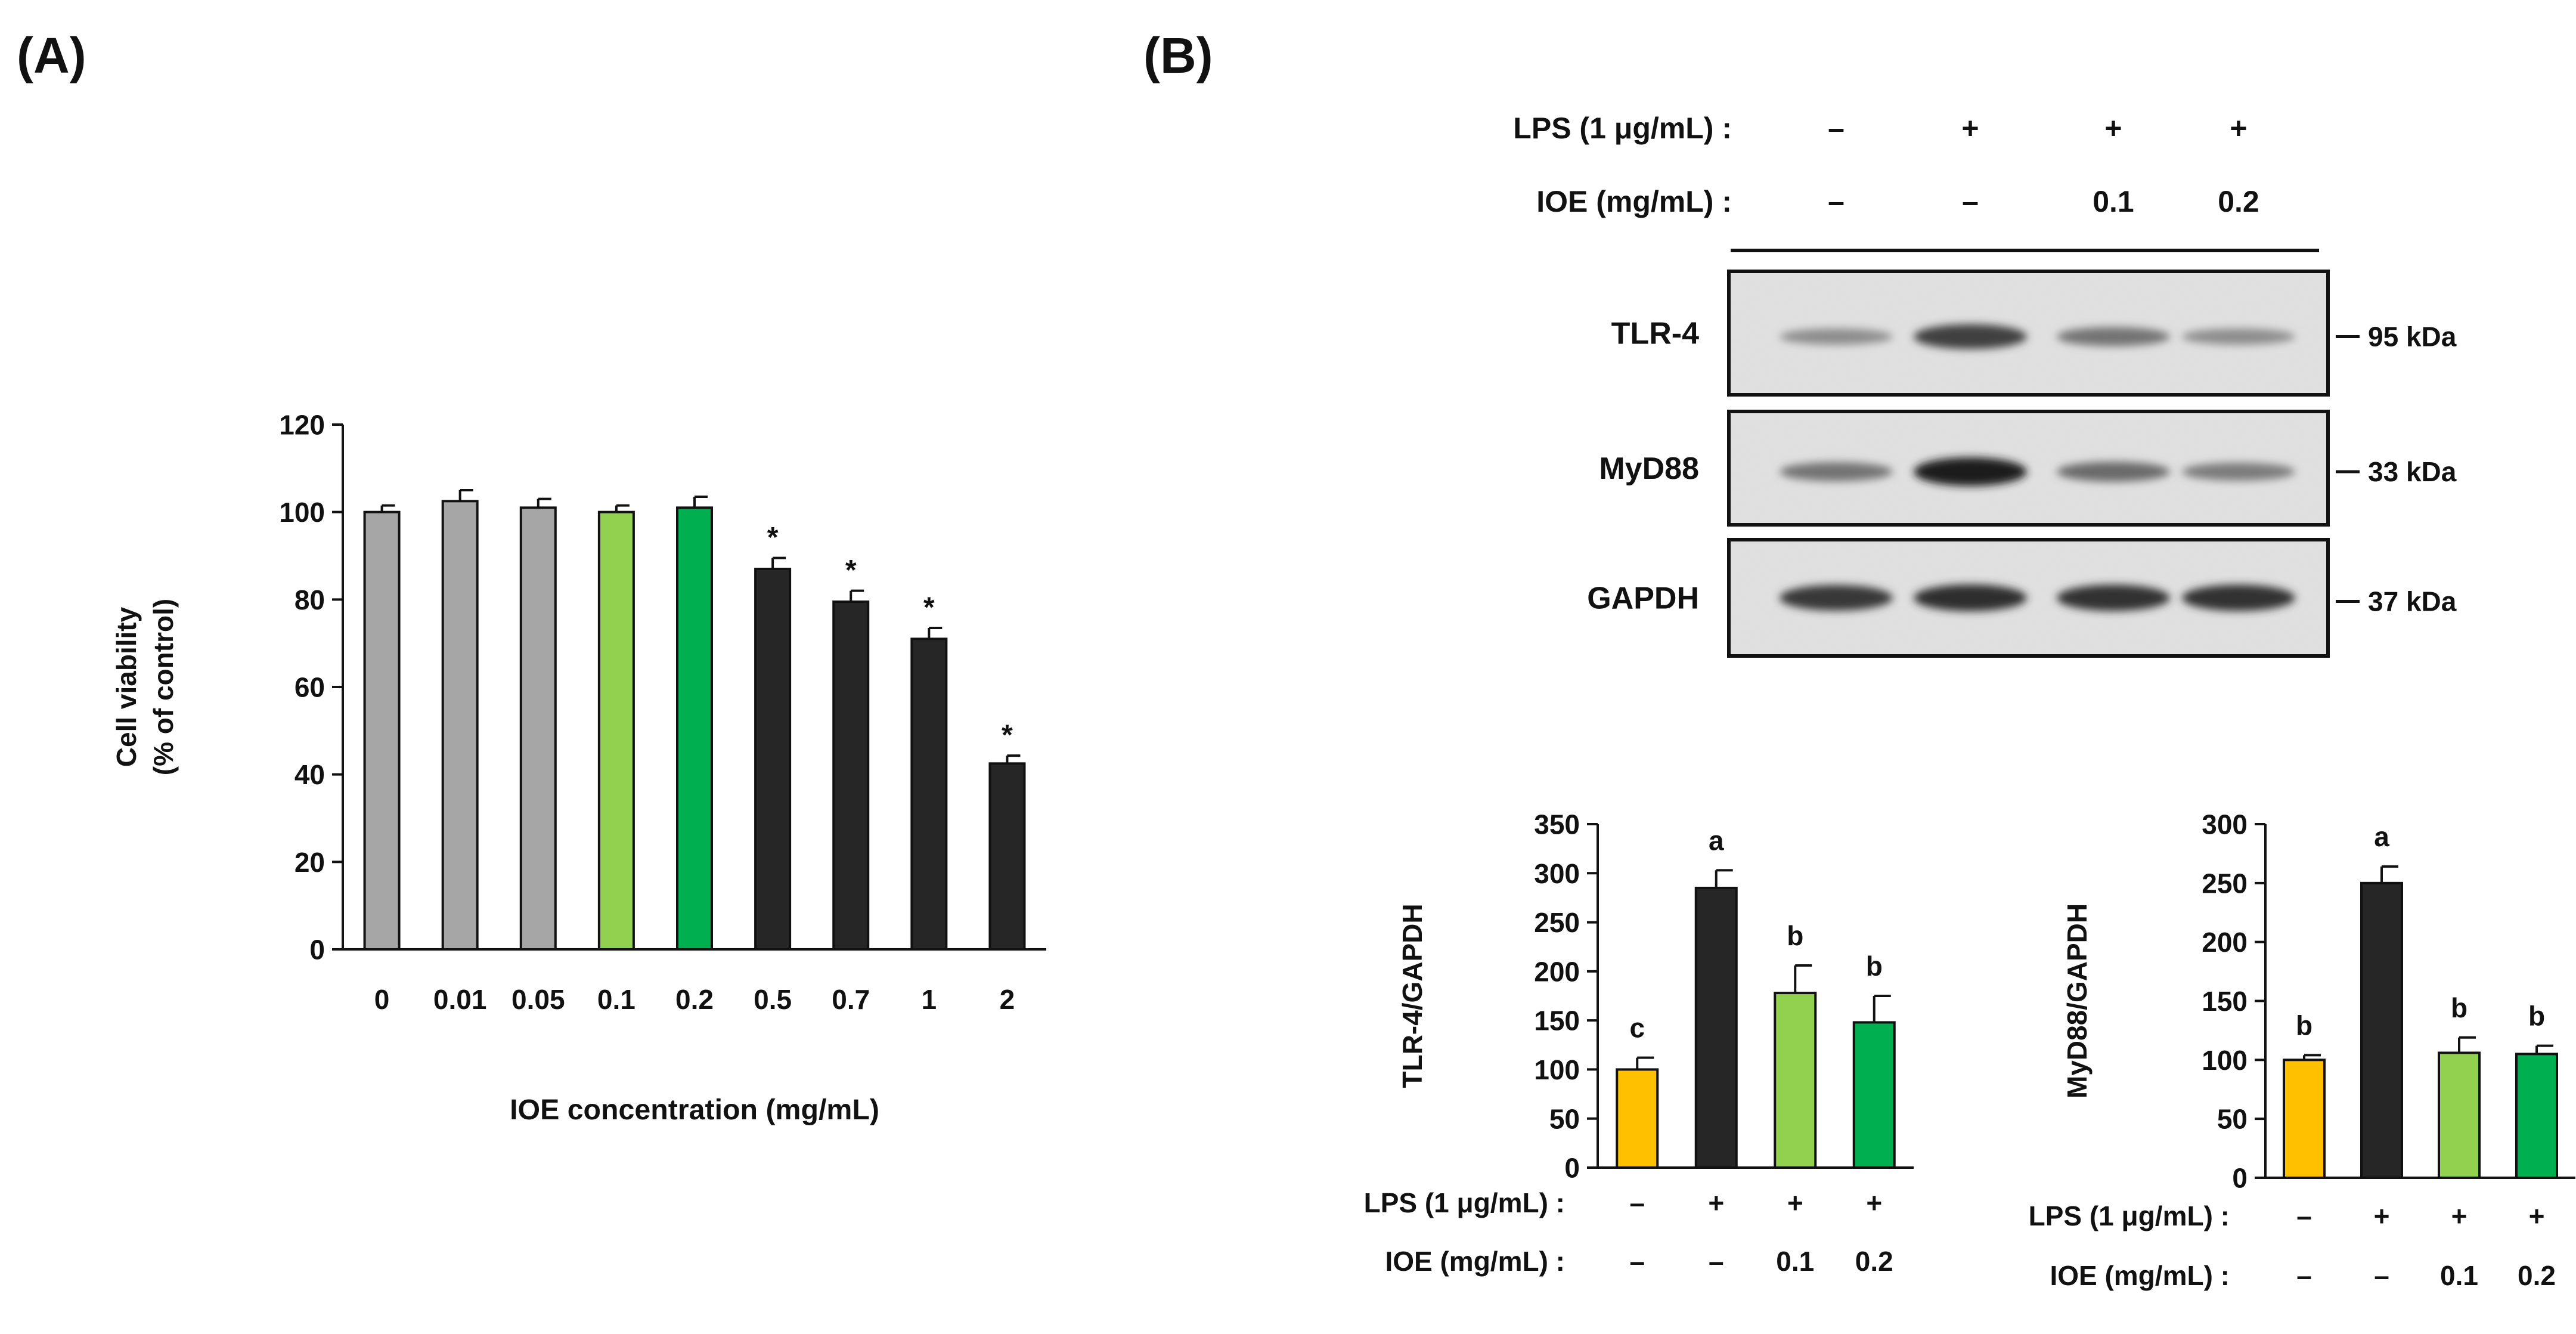 This screenshot has height=1334, width=2576. I want to click on blot-marker-size: 95 kDa, so click(2412, 336).